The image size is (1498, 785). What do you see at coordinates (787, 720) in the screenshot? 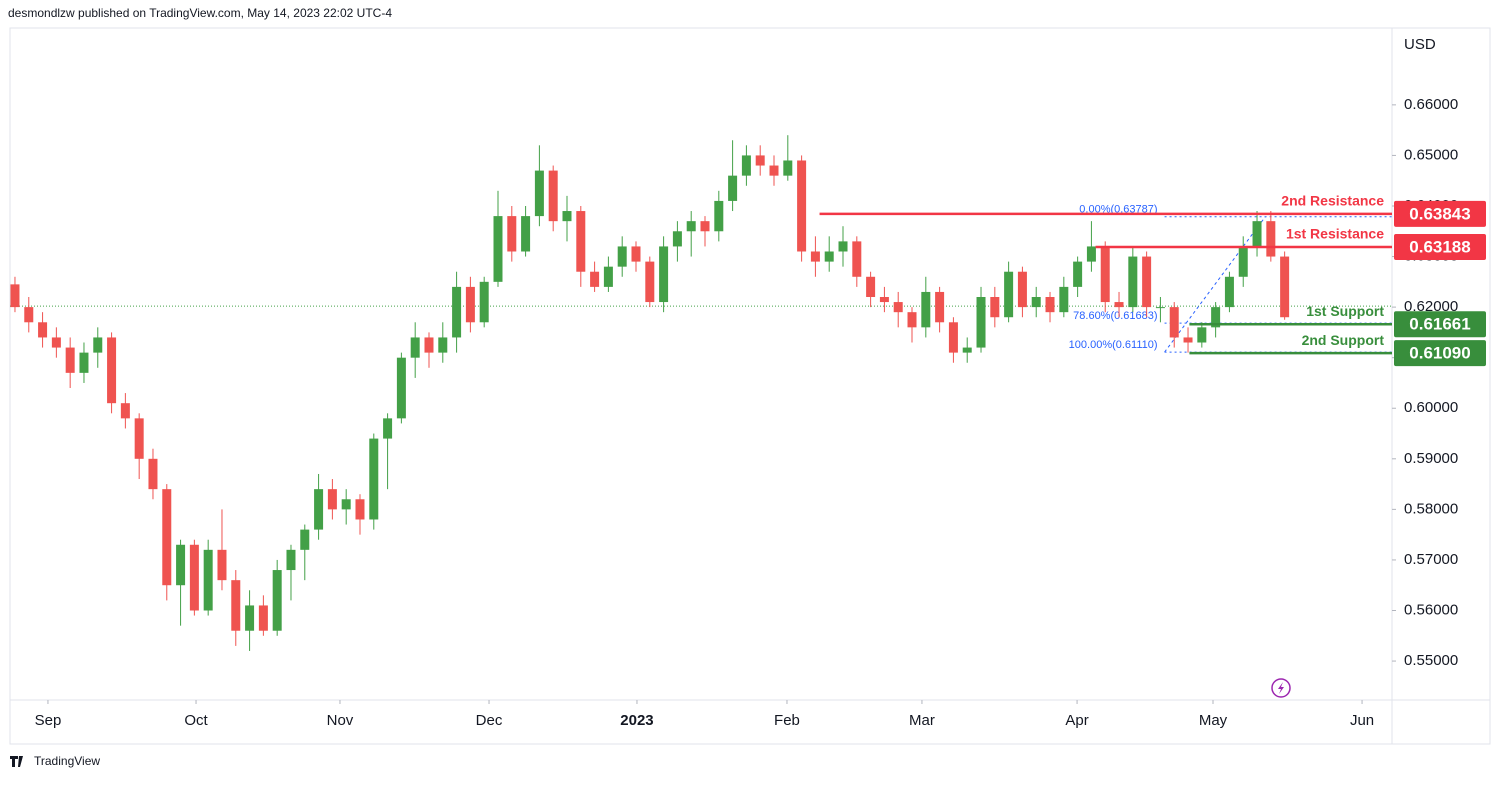
I see `x-tick-label: Feb` at bounding box center [787, 720].